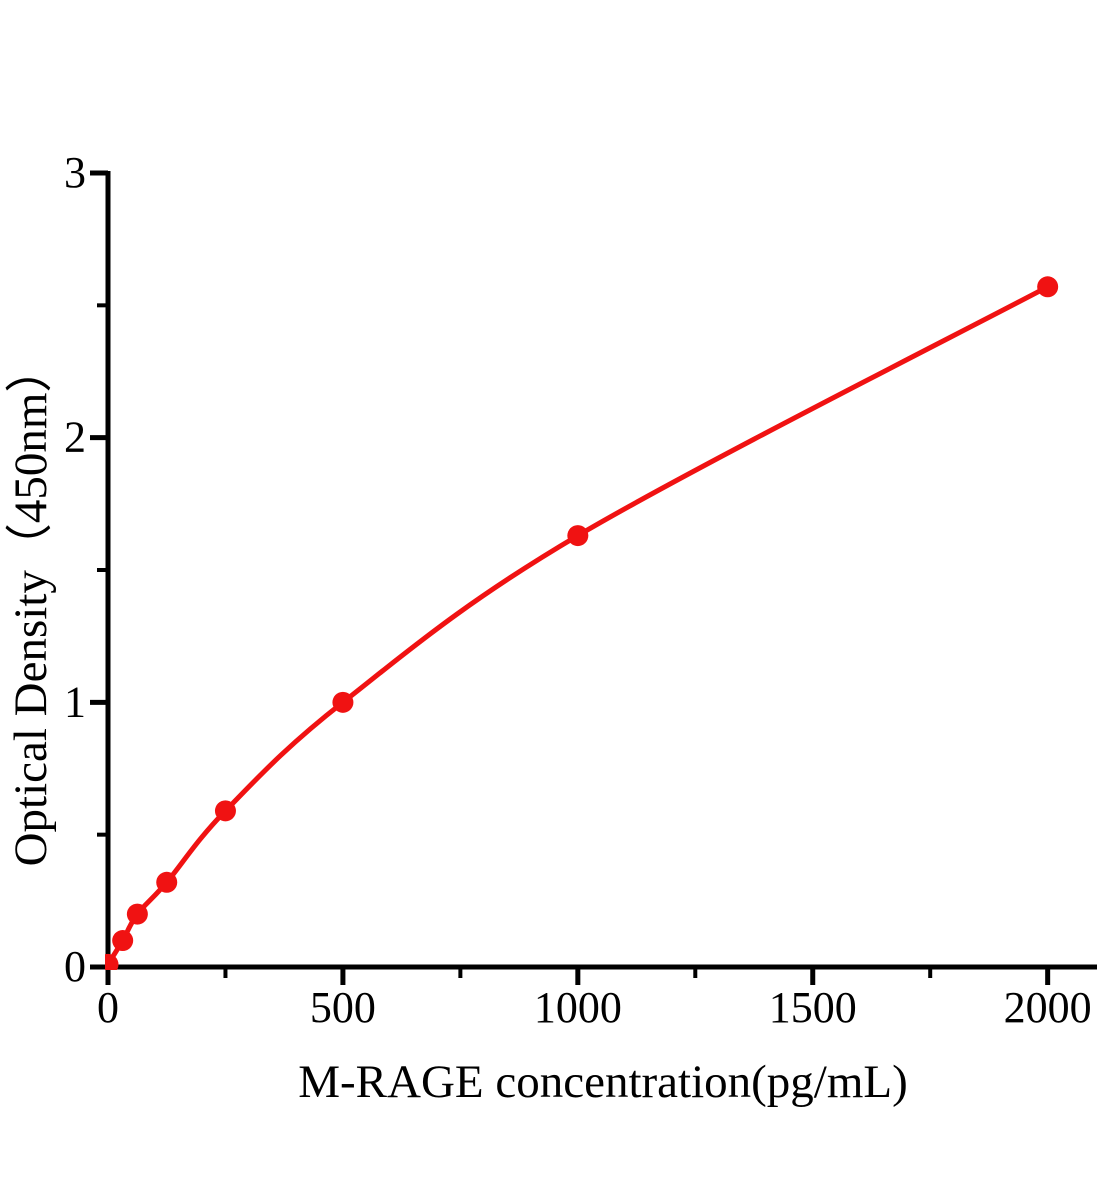 This screenshot has height=1200, width=1104. I want to click on y-tick-label: 2, so click(75, 437).